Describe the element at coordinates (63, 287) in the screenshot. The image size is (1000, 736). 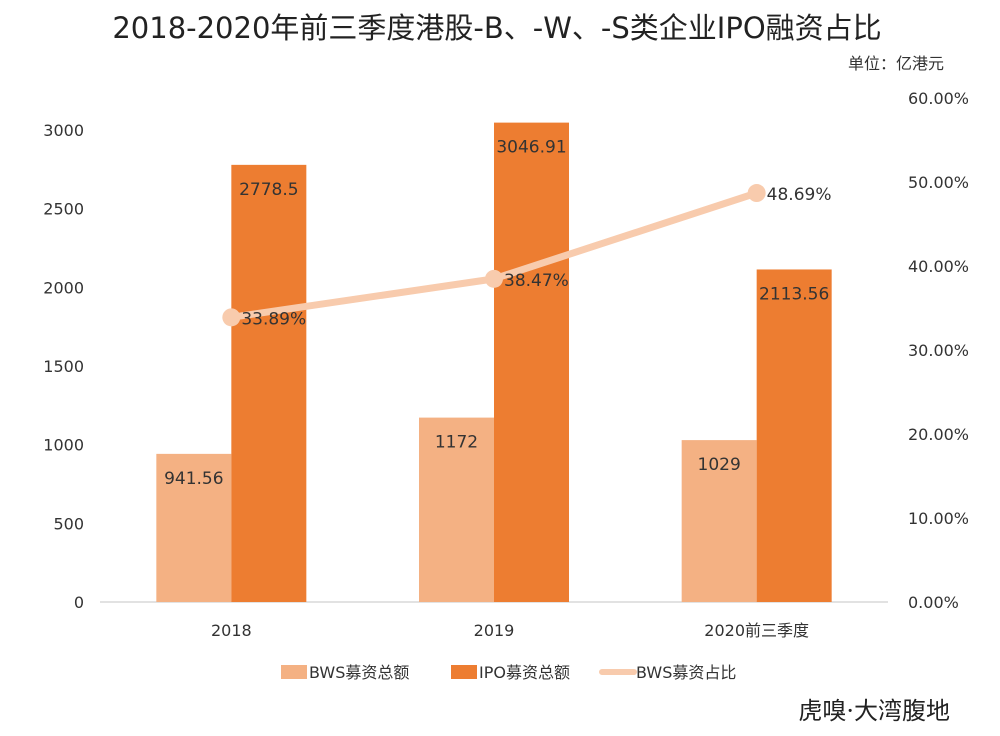
I see `y-left-tick-label: 2000` at that location.